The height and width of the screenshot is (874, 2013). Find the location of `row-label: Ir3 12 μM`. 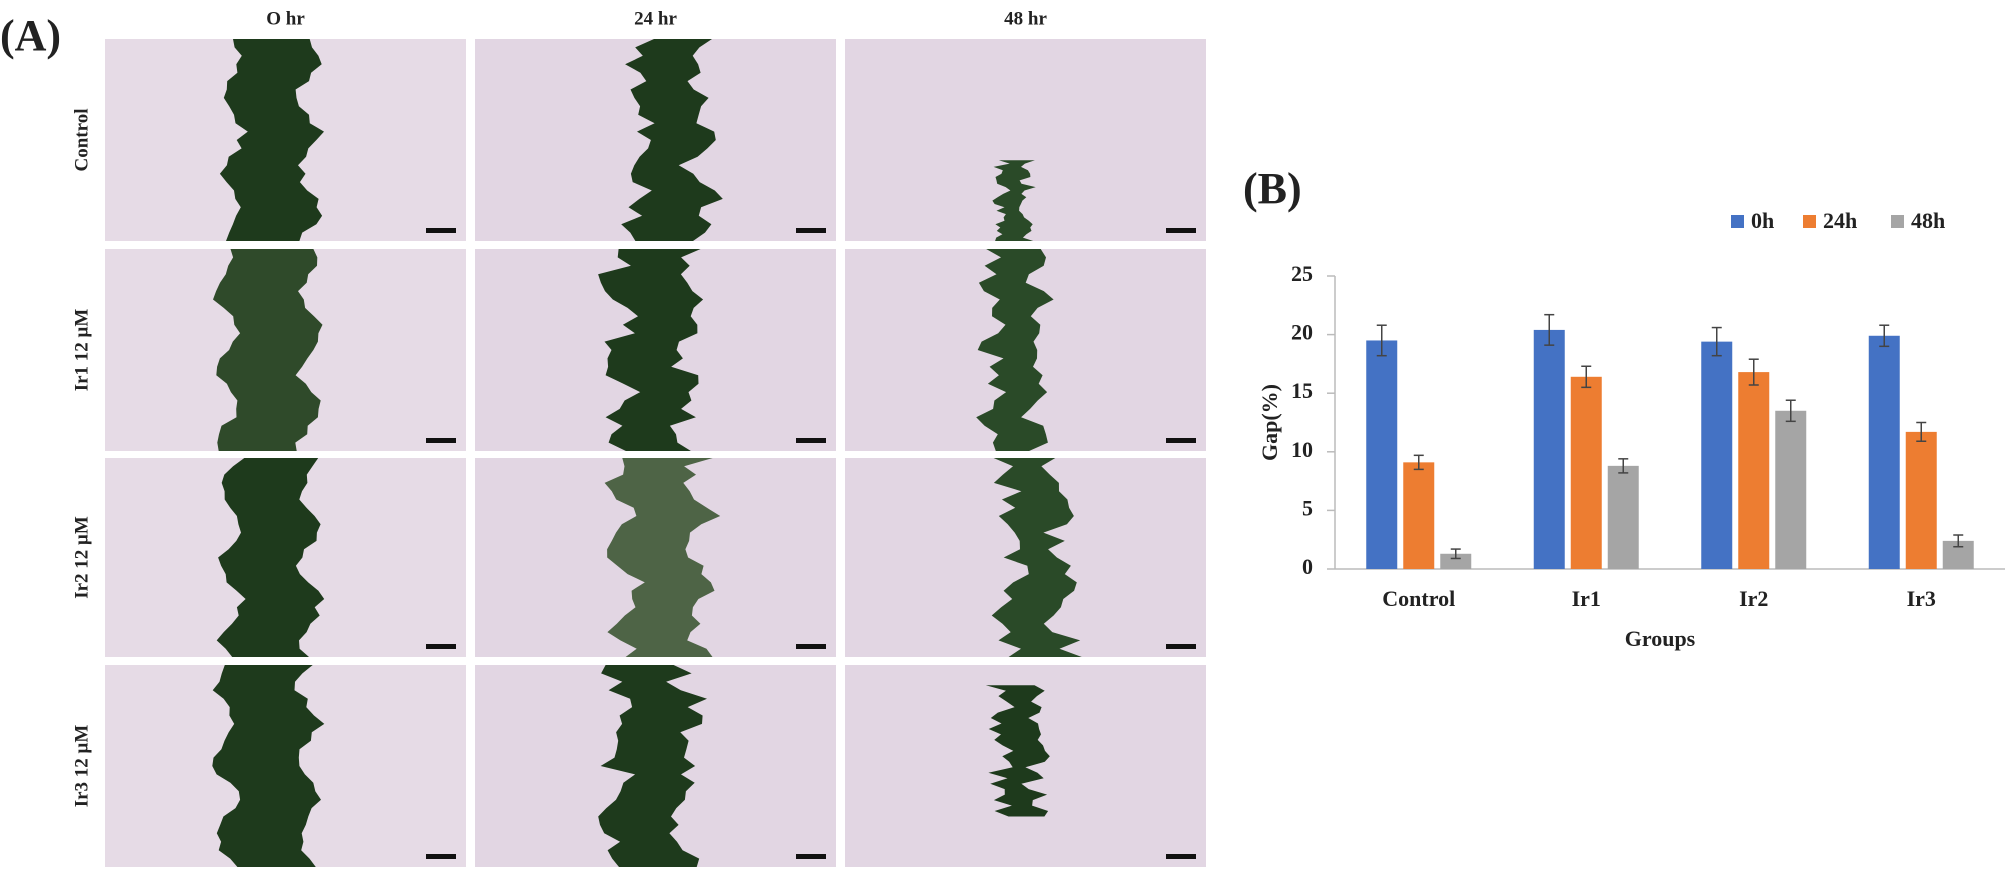

row-label: Ir3 12 μM is located at coordinates (81, 766).